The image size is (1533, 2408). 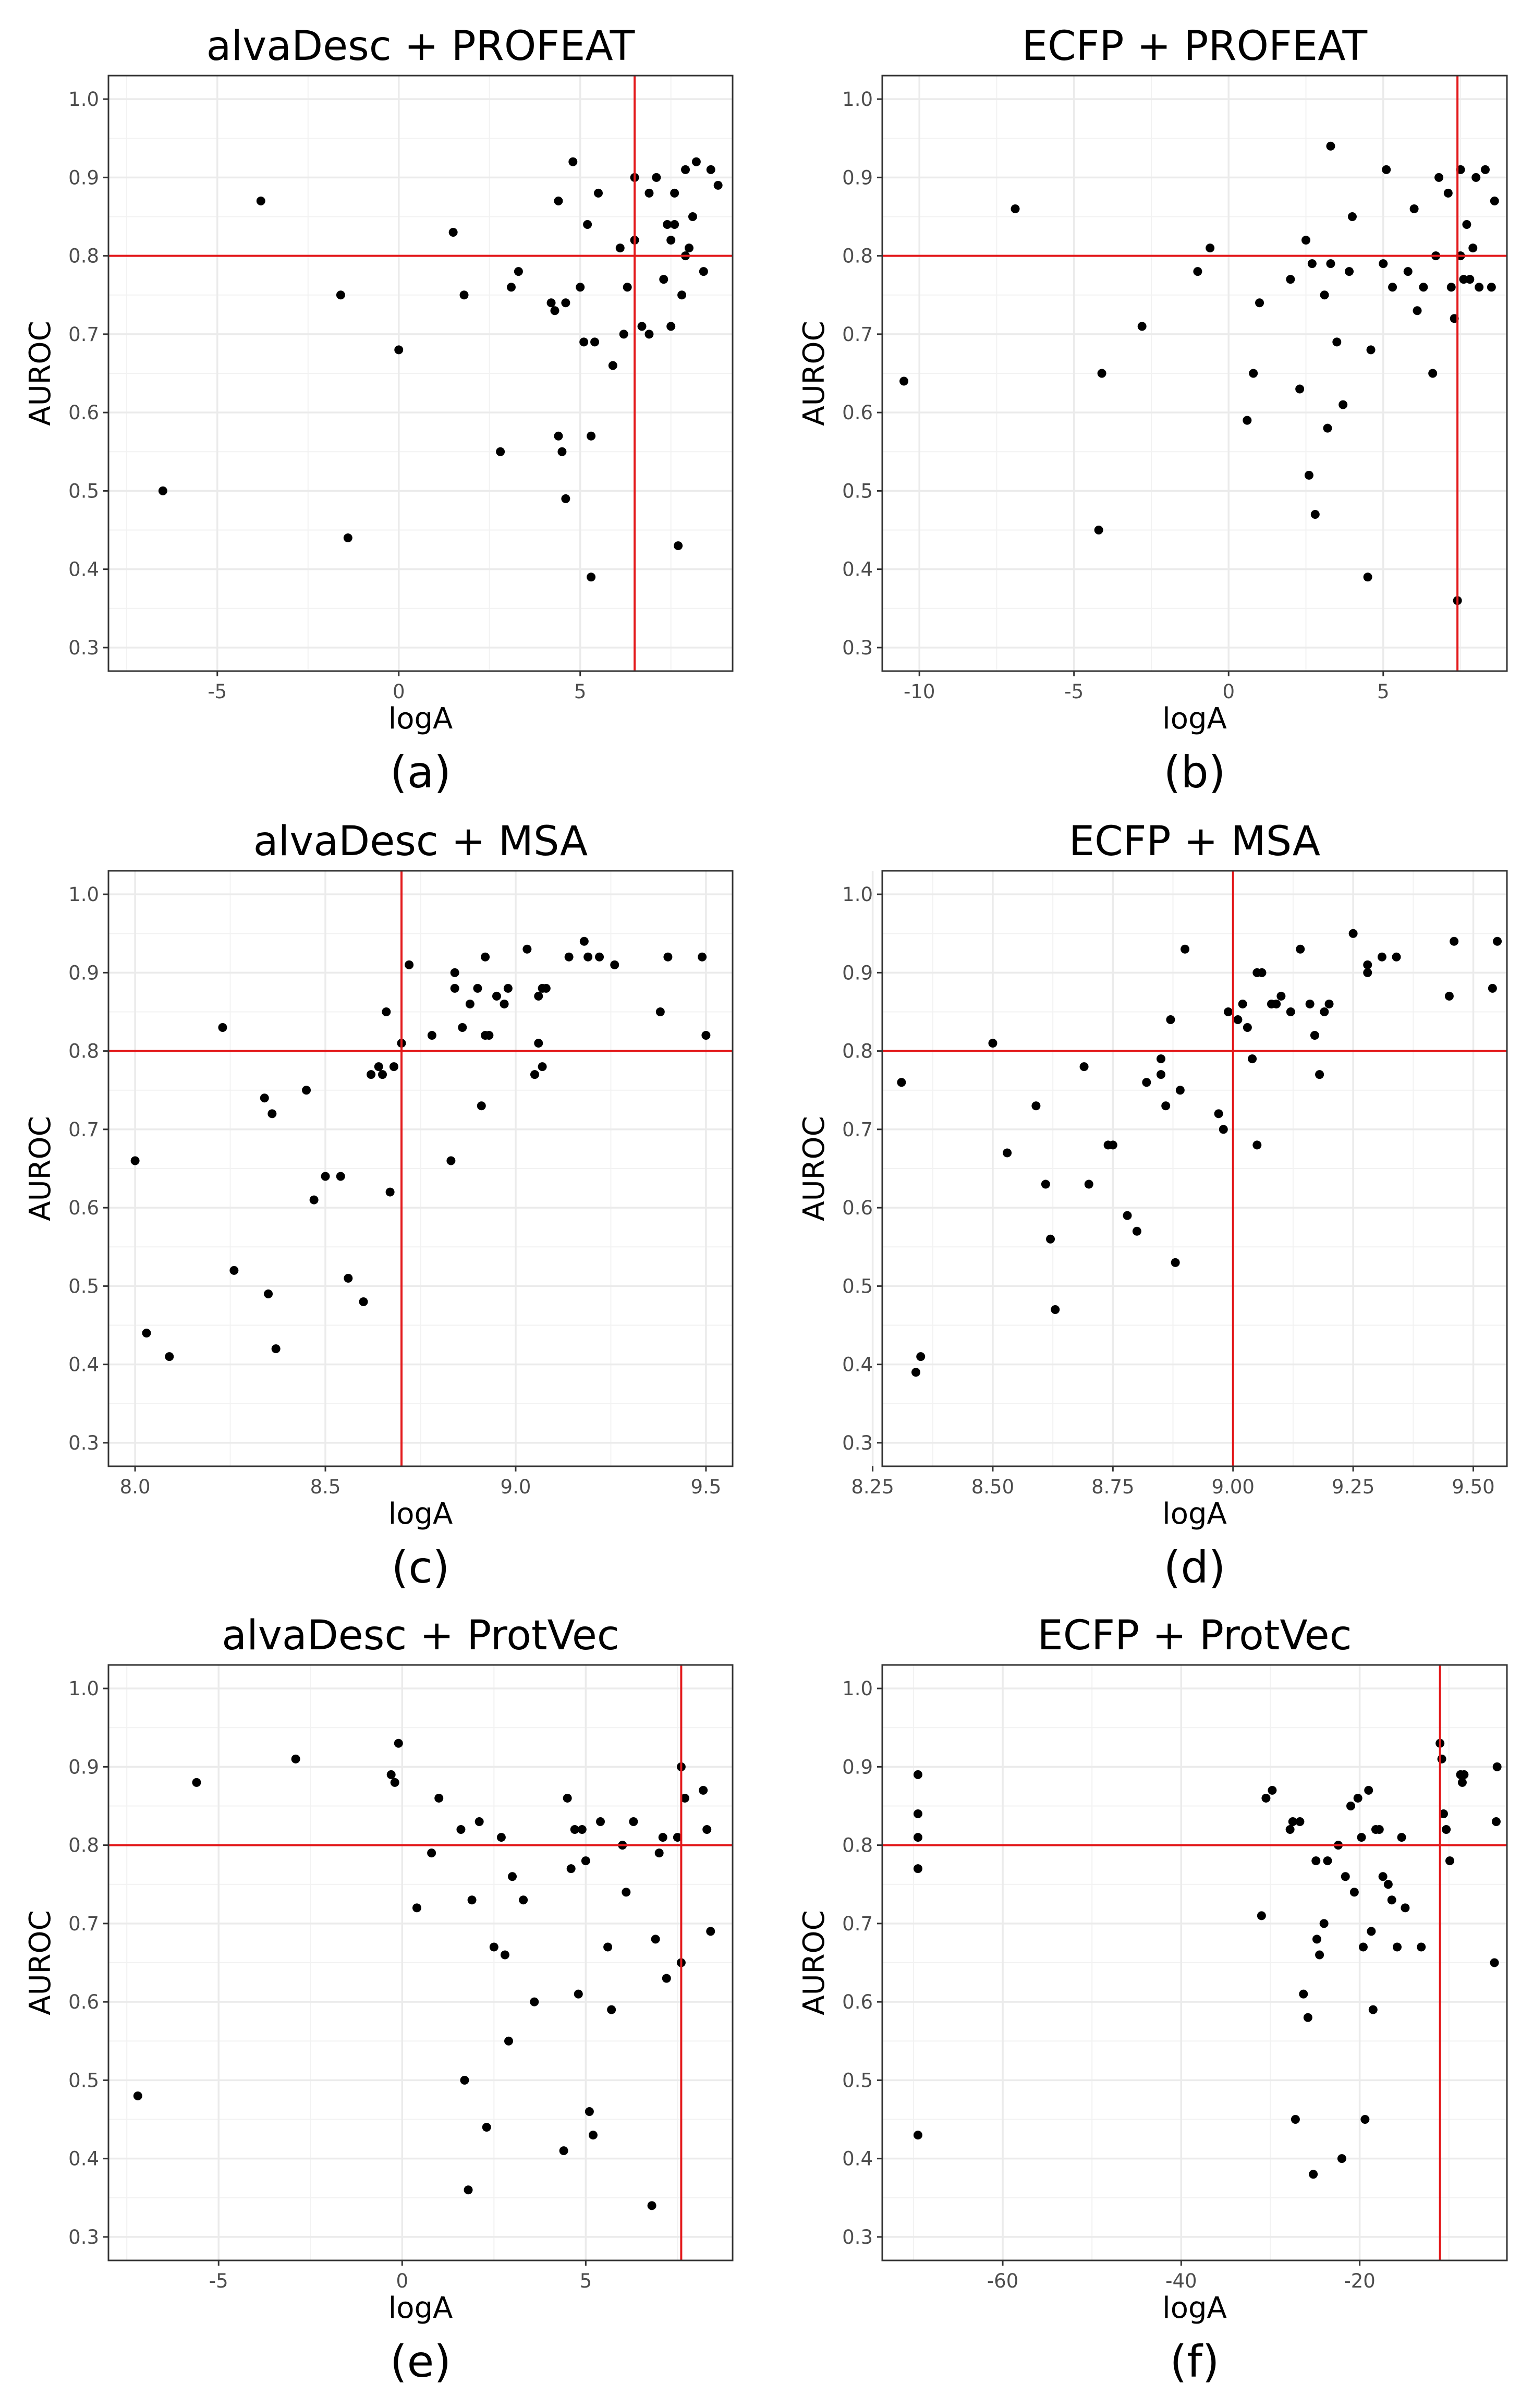 I want to click on panel-caption: (c), so click(x=421, y=1567).